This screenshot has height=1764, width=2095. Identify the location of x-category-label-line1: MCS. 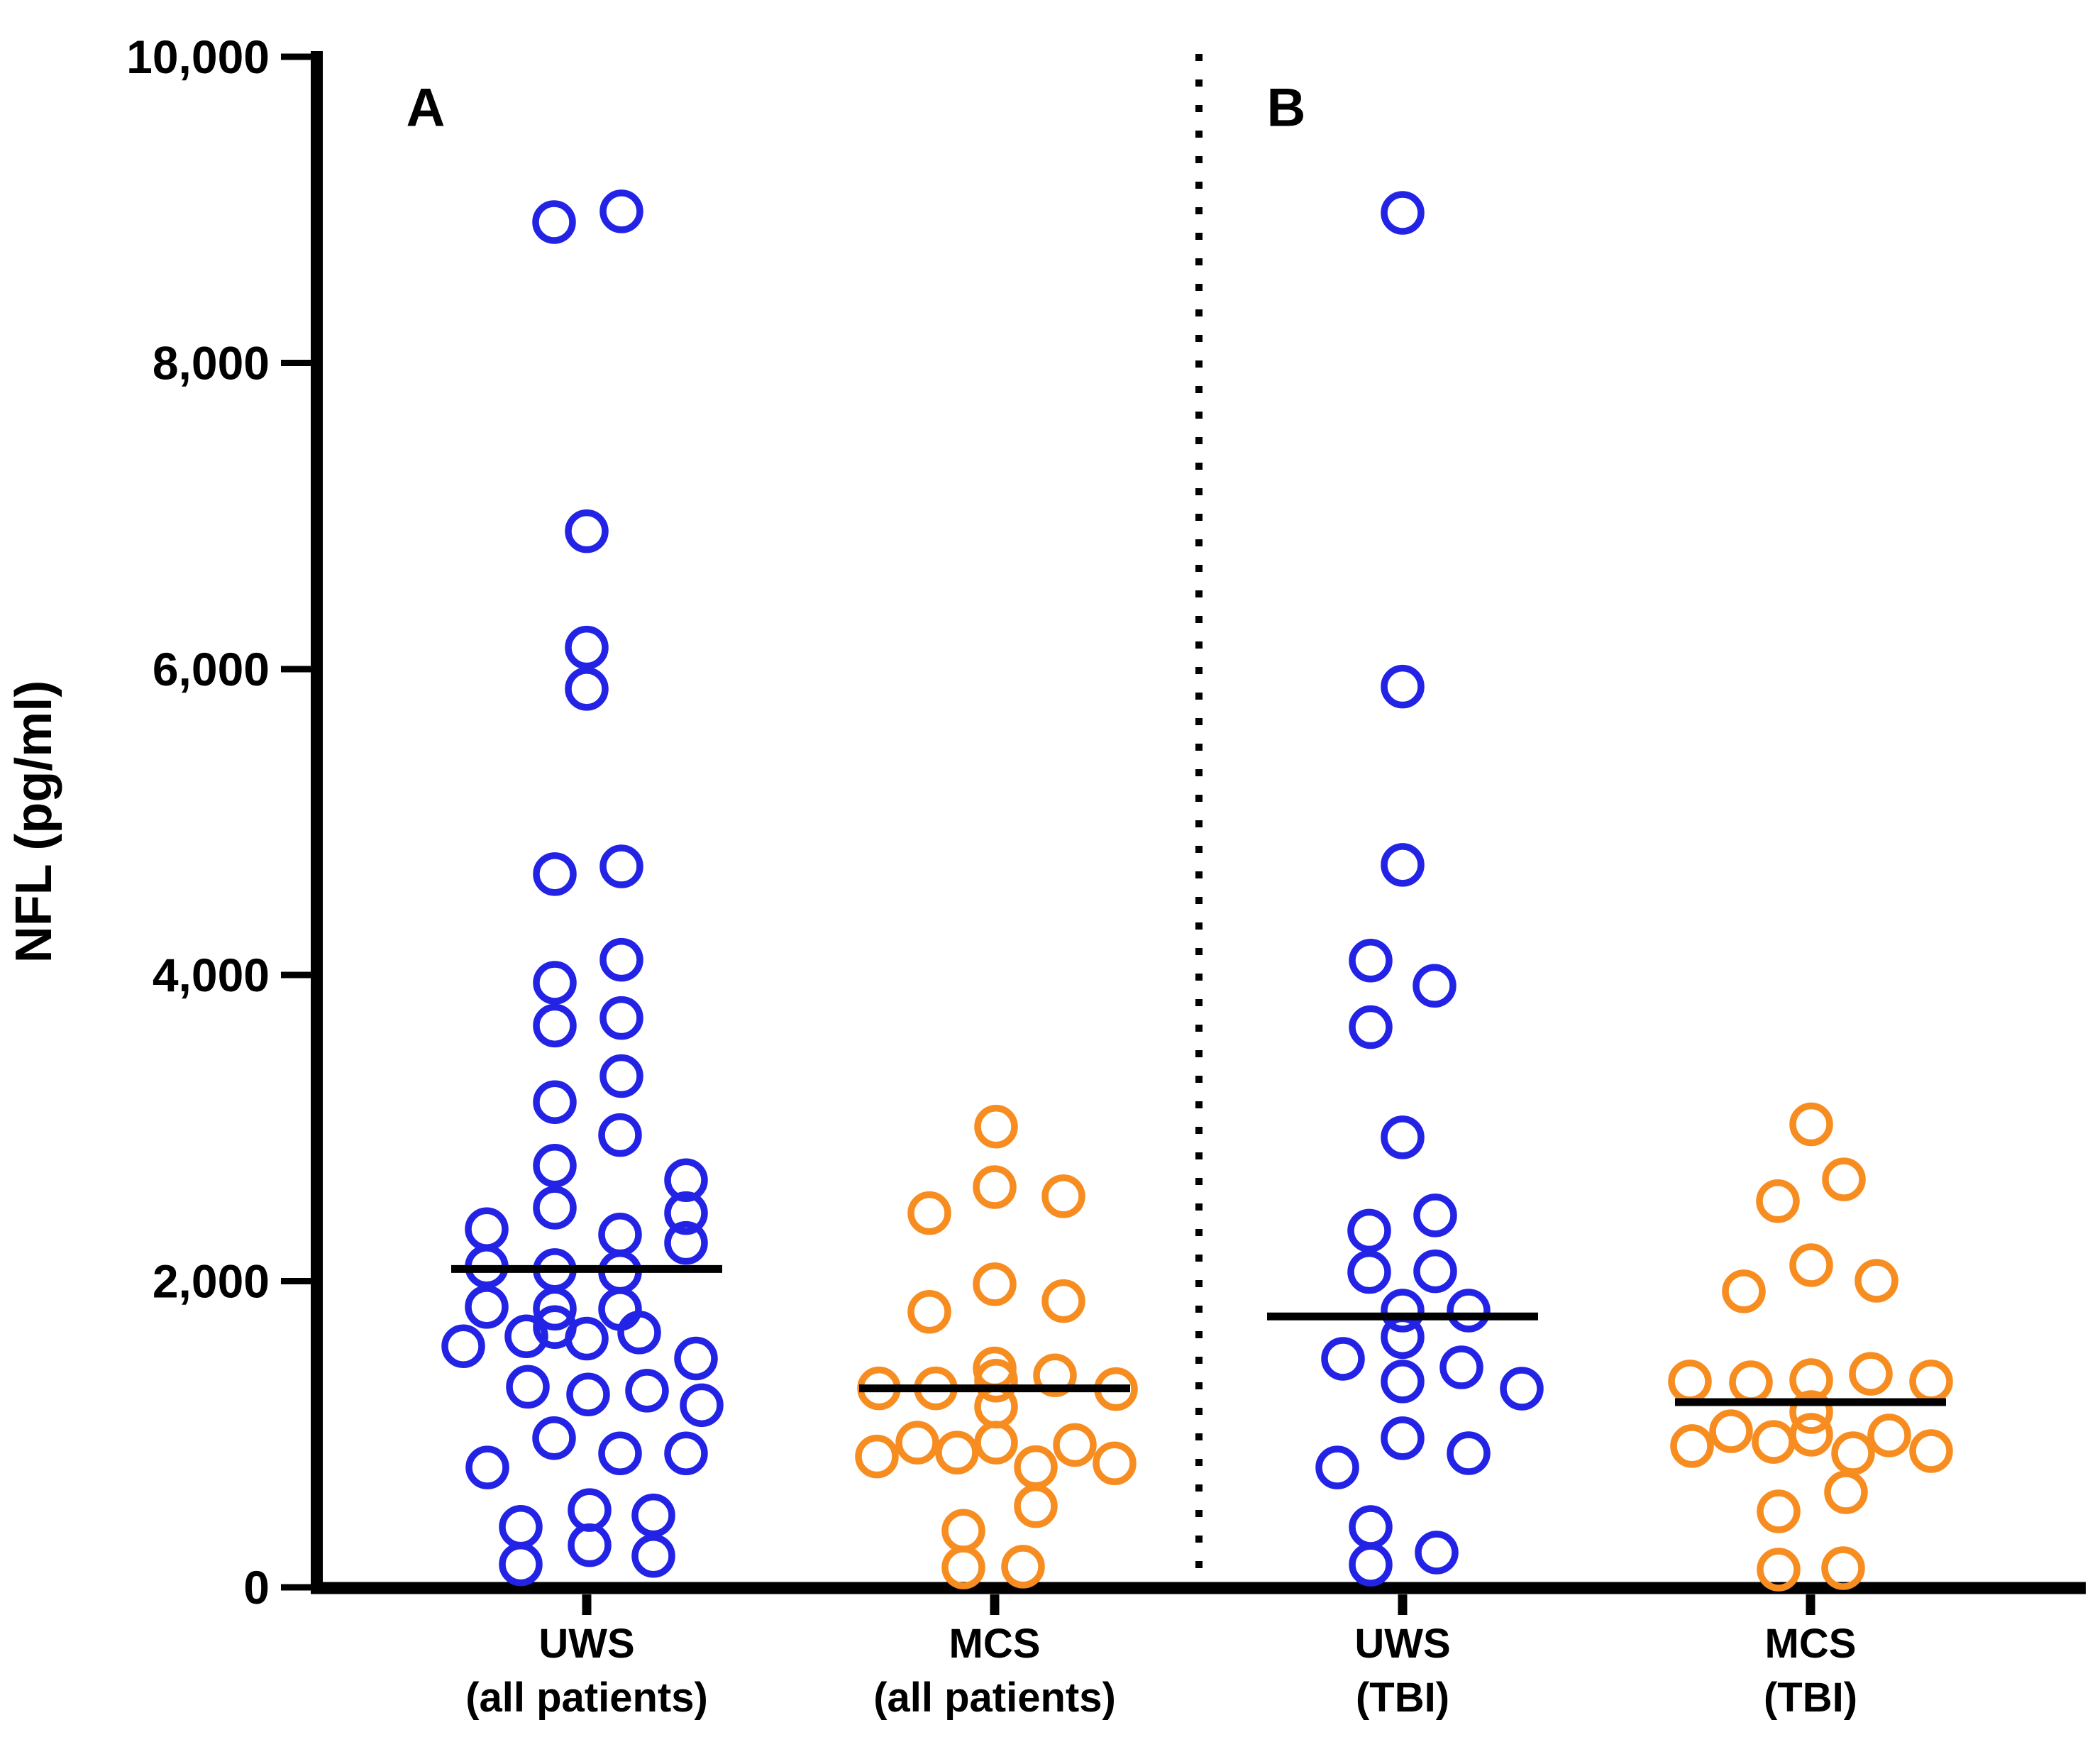
(1811, 1644).